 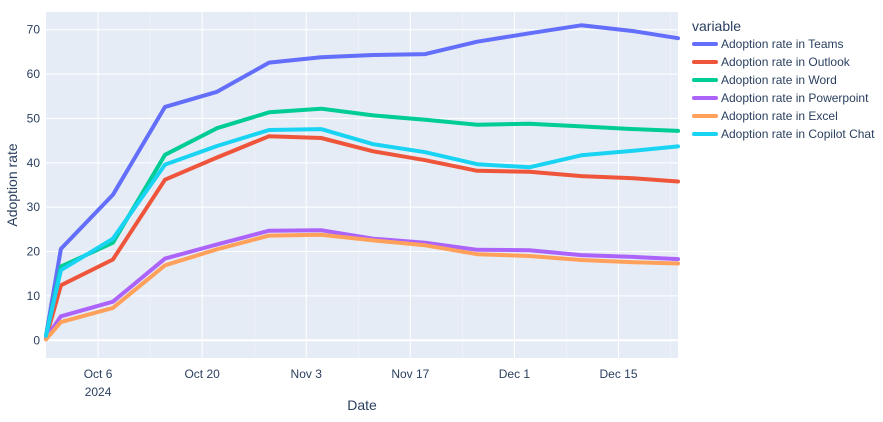 I want to click on x-tick-sublabel: 2024, so click(x=98, y=392).